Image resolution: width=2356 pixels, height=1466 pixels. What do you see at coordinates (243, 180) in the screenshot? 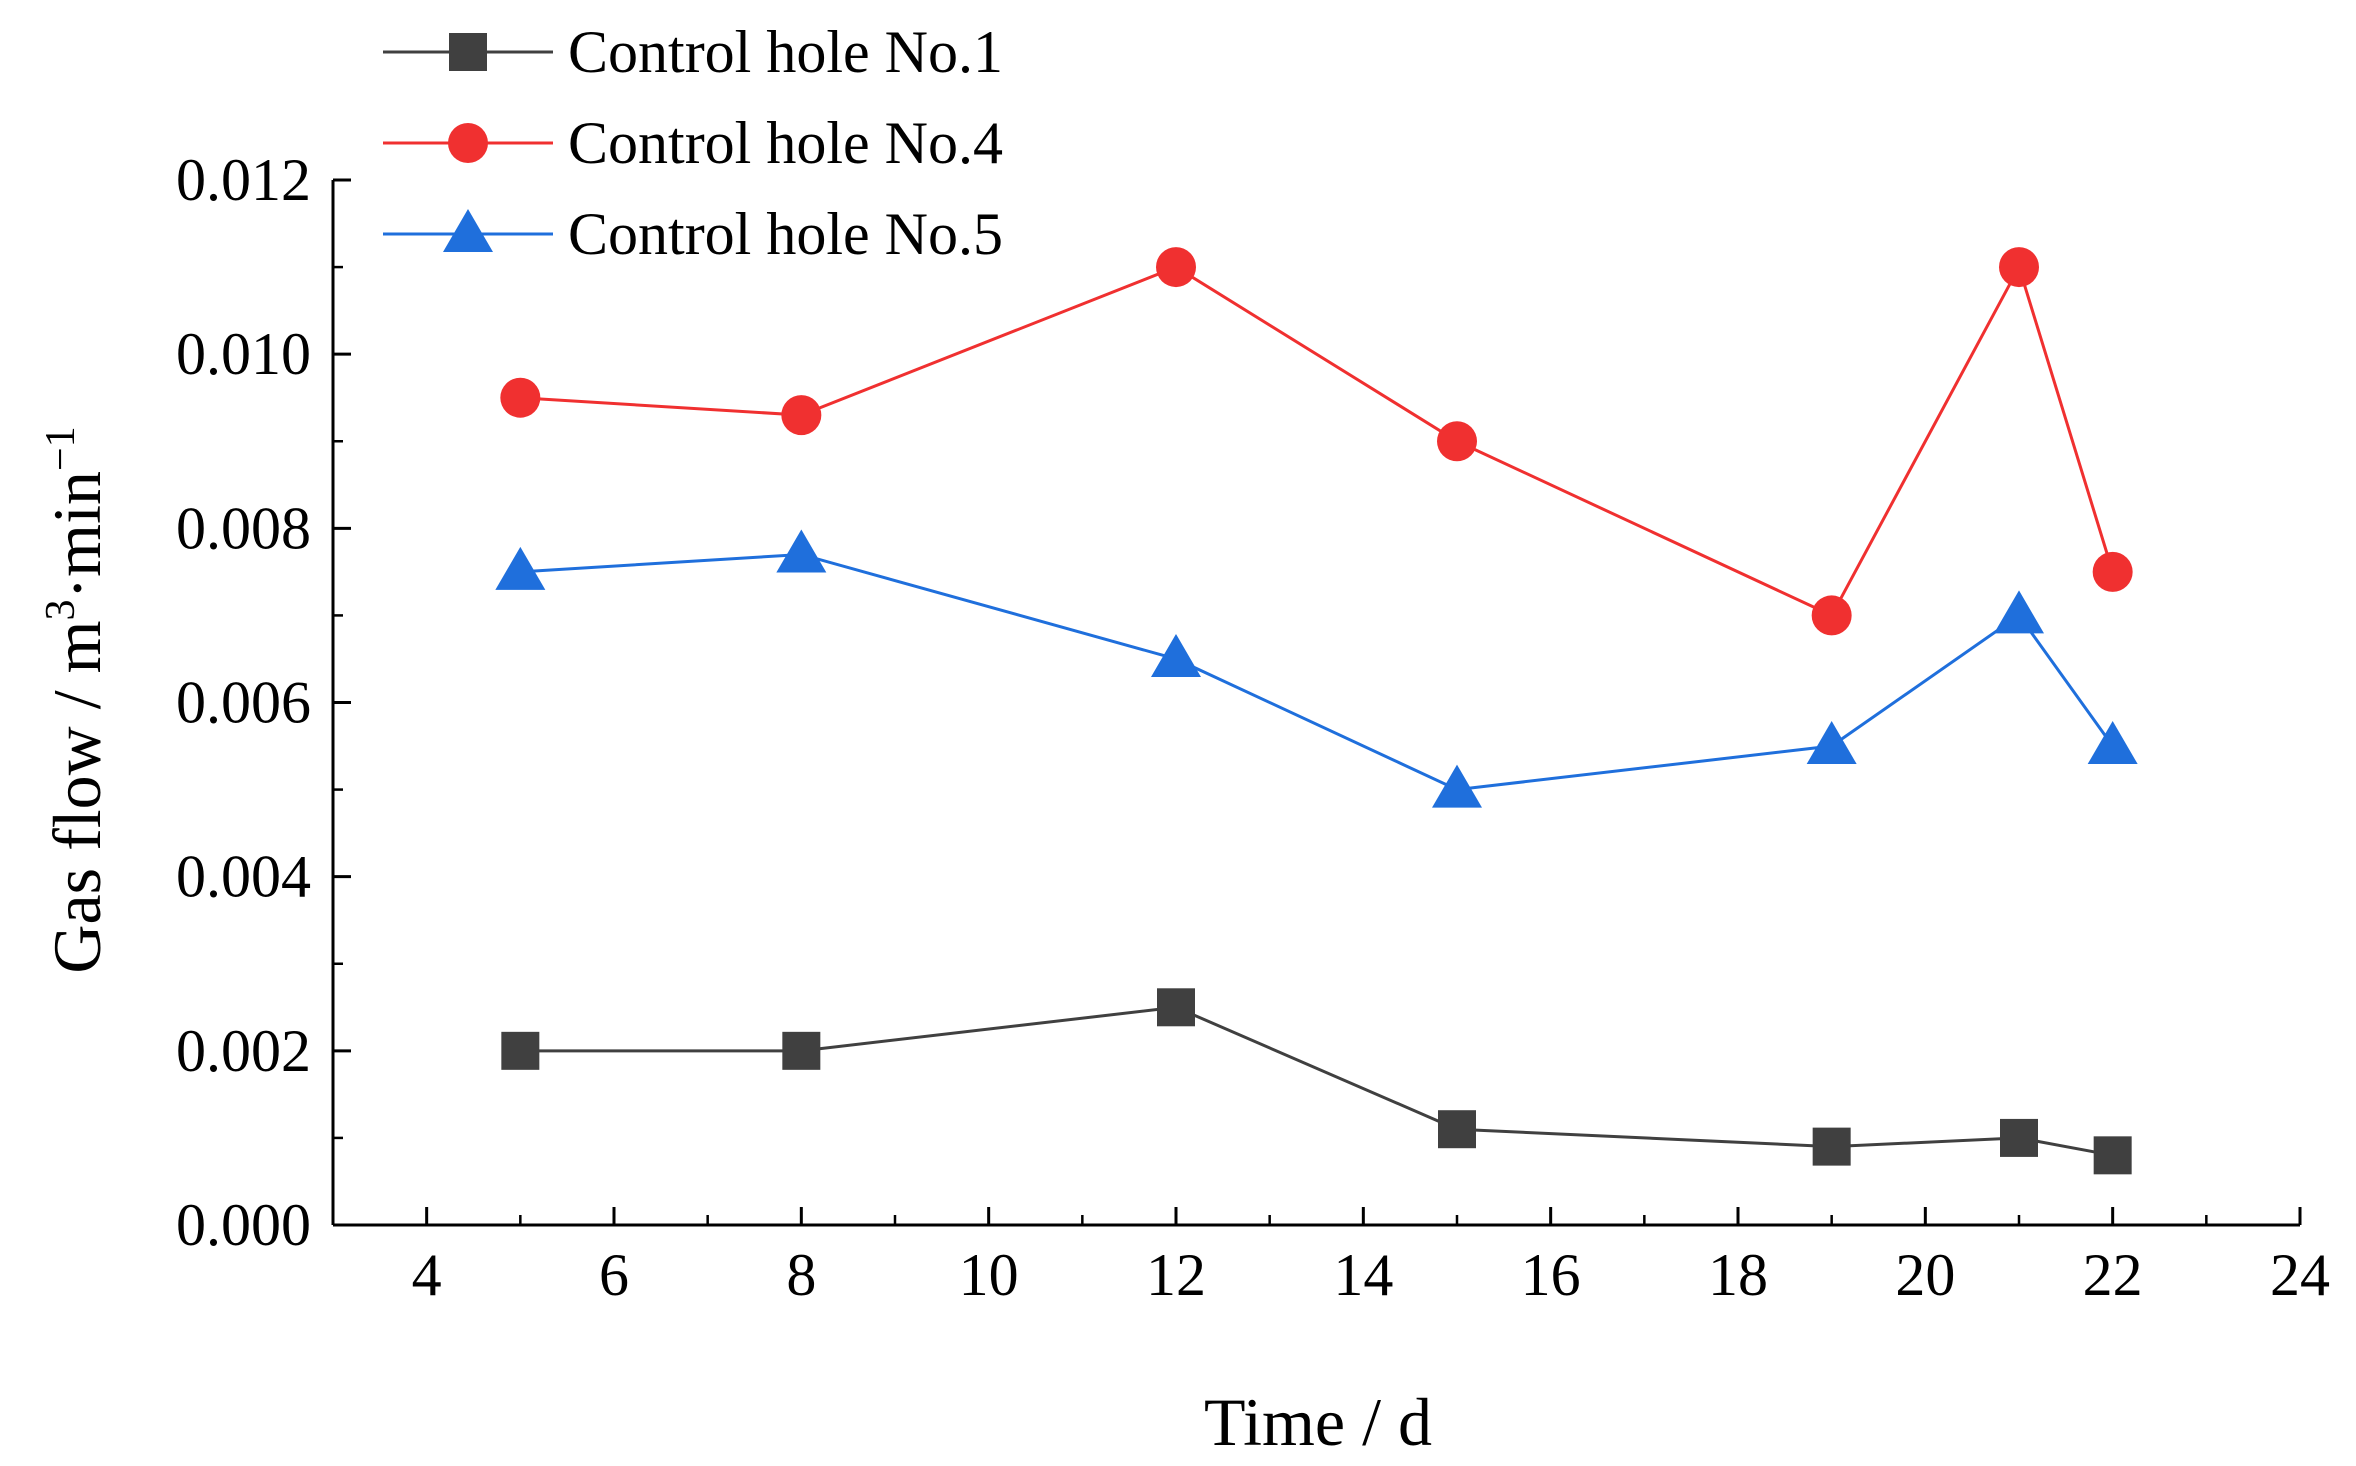
I see `y-tick-label: 0.012` at bounding box center [243, 180].